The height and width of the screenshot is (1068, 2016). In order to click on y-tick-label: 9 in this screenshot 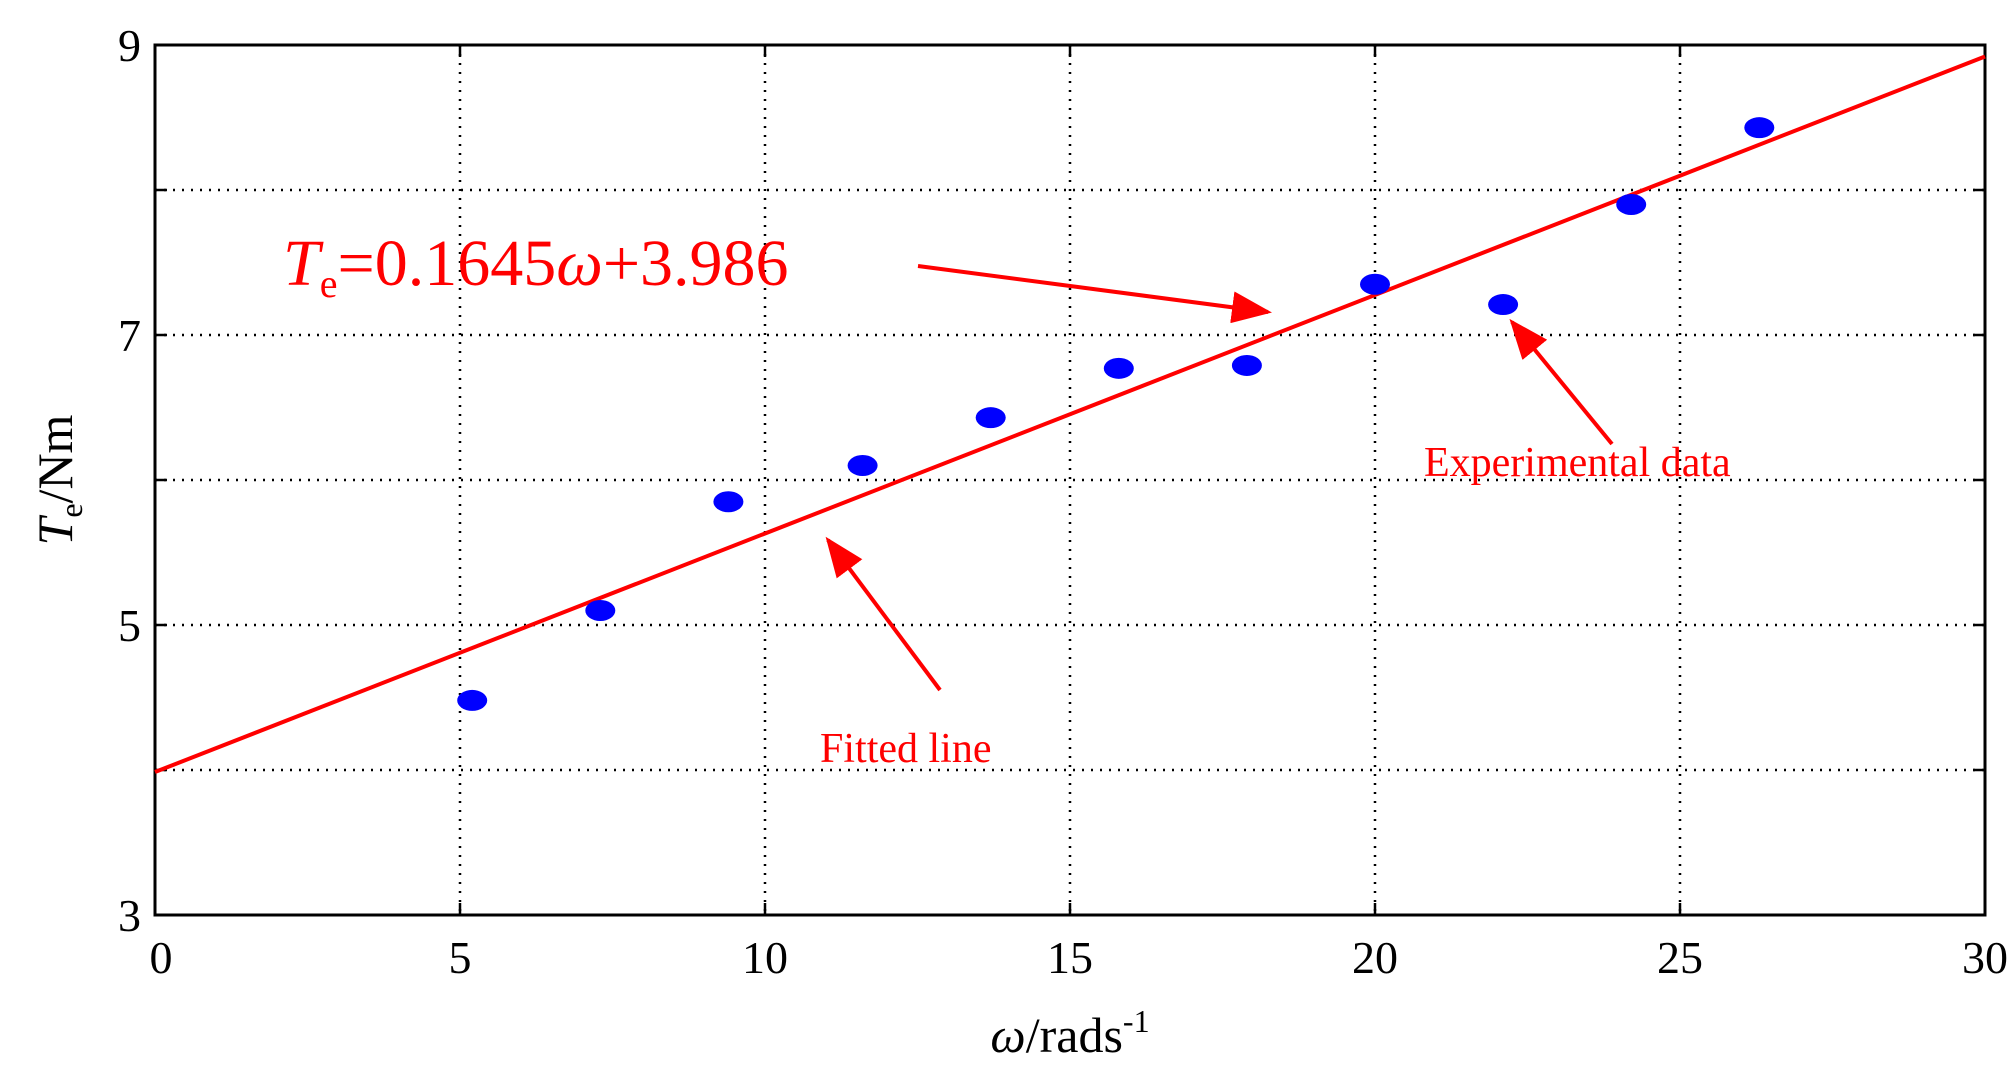, I will do `click(129, 45)`.